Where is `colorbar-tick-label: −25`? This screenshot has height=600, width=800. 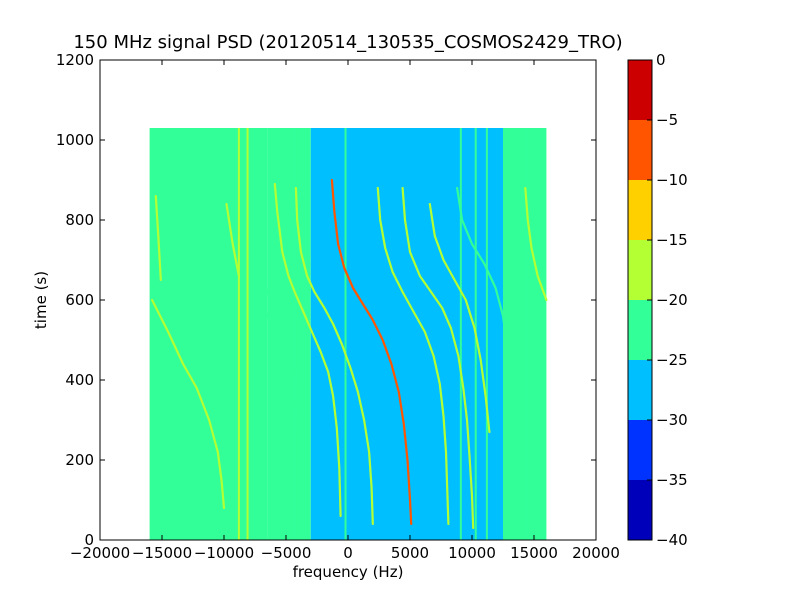
colorbar-tick-label: −25 is located at coordinates (672, 360).